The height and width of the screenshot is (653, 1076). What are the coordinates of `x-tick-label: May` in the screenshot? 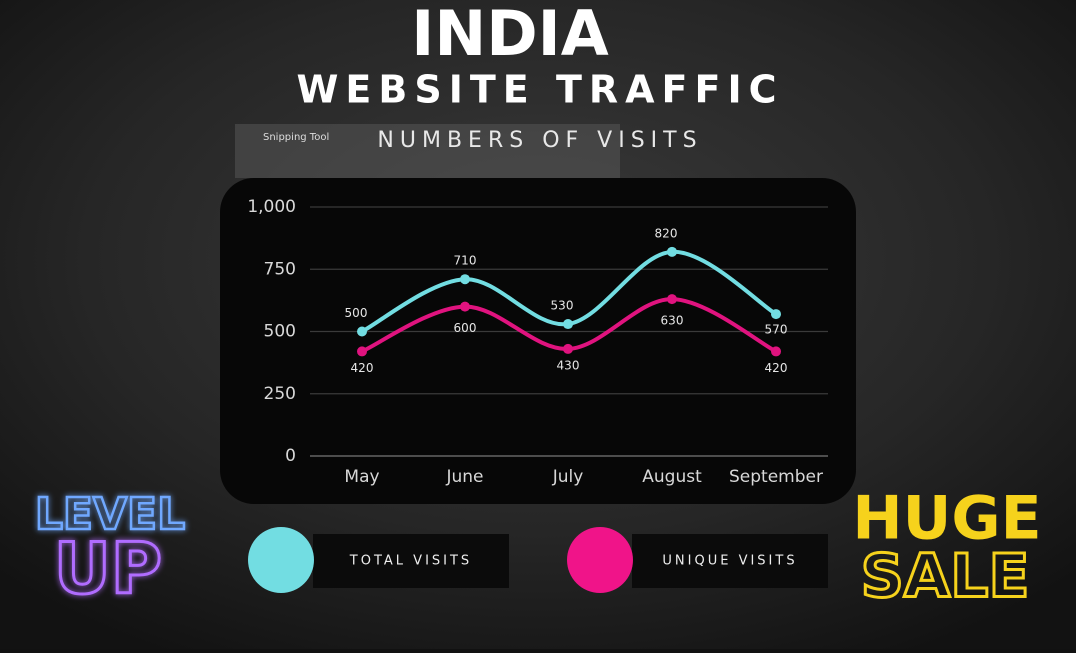 It's located at (361, 477).